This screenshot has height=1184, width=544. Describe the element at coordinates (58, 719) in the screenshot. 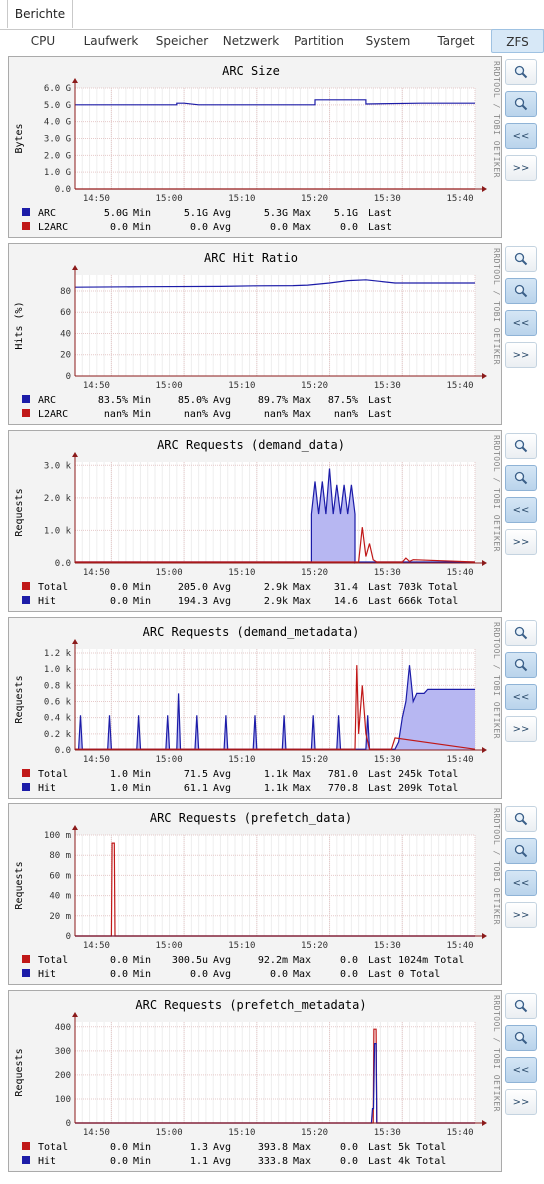

I see `y-tick-label: 0.4 k` at that location.